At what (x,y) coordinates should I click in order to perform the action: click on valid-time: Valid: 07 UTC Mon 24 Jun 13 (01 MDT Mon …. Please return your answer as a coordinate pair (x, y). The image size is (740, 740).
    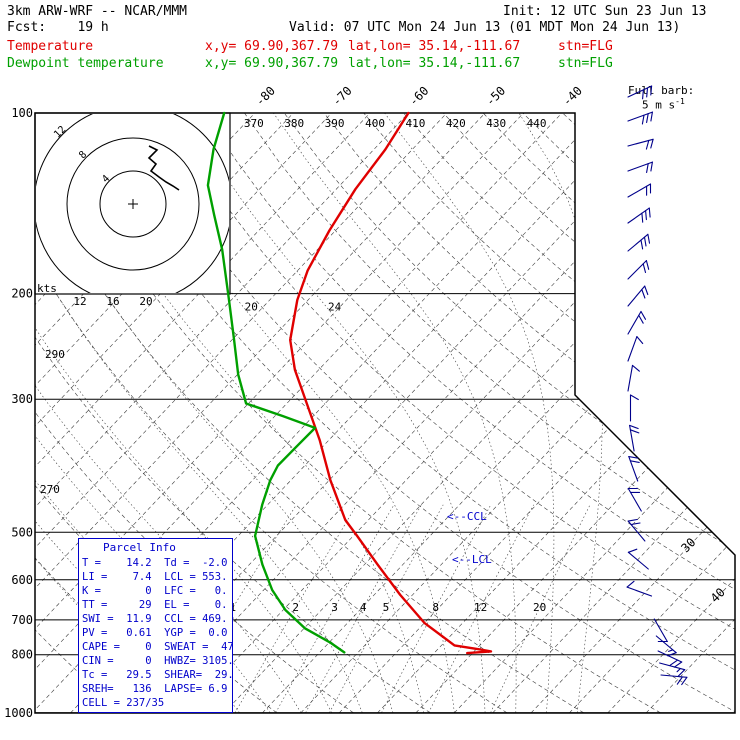
    Looking at the image, I should click on (485, 27).